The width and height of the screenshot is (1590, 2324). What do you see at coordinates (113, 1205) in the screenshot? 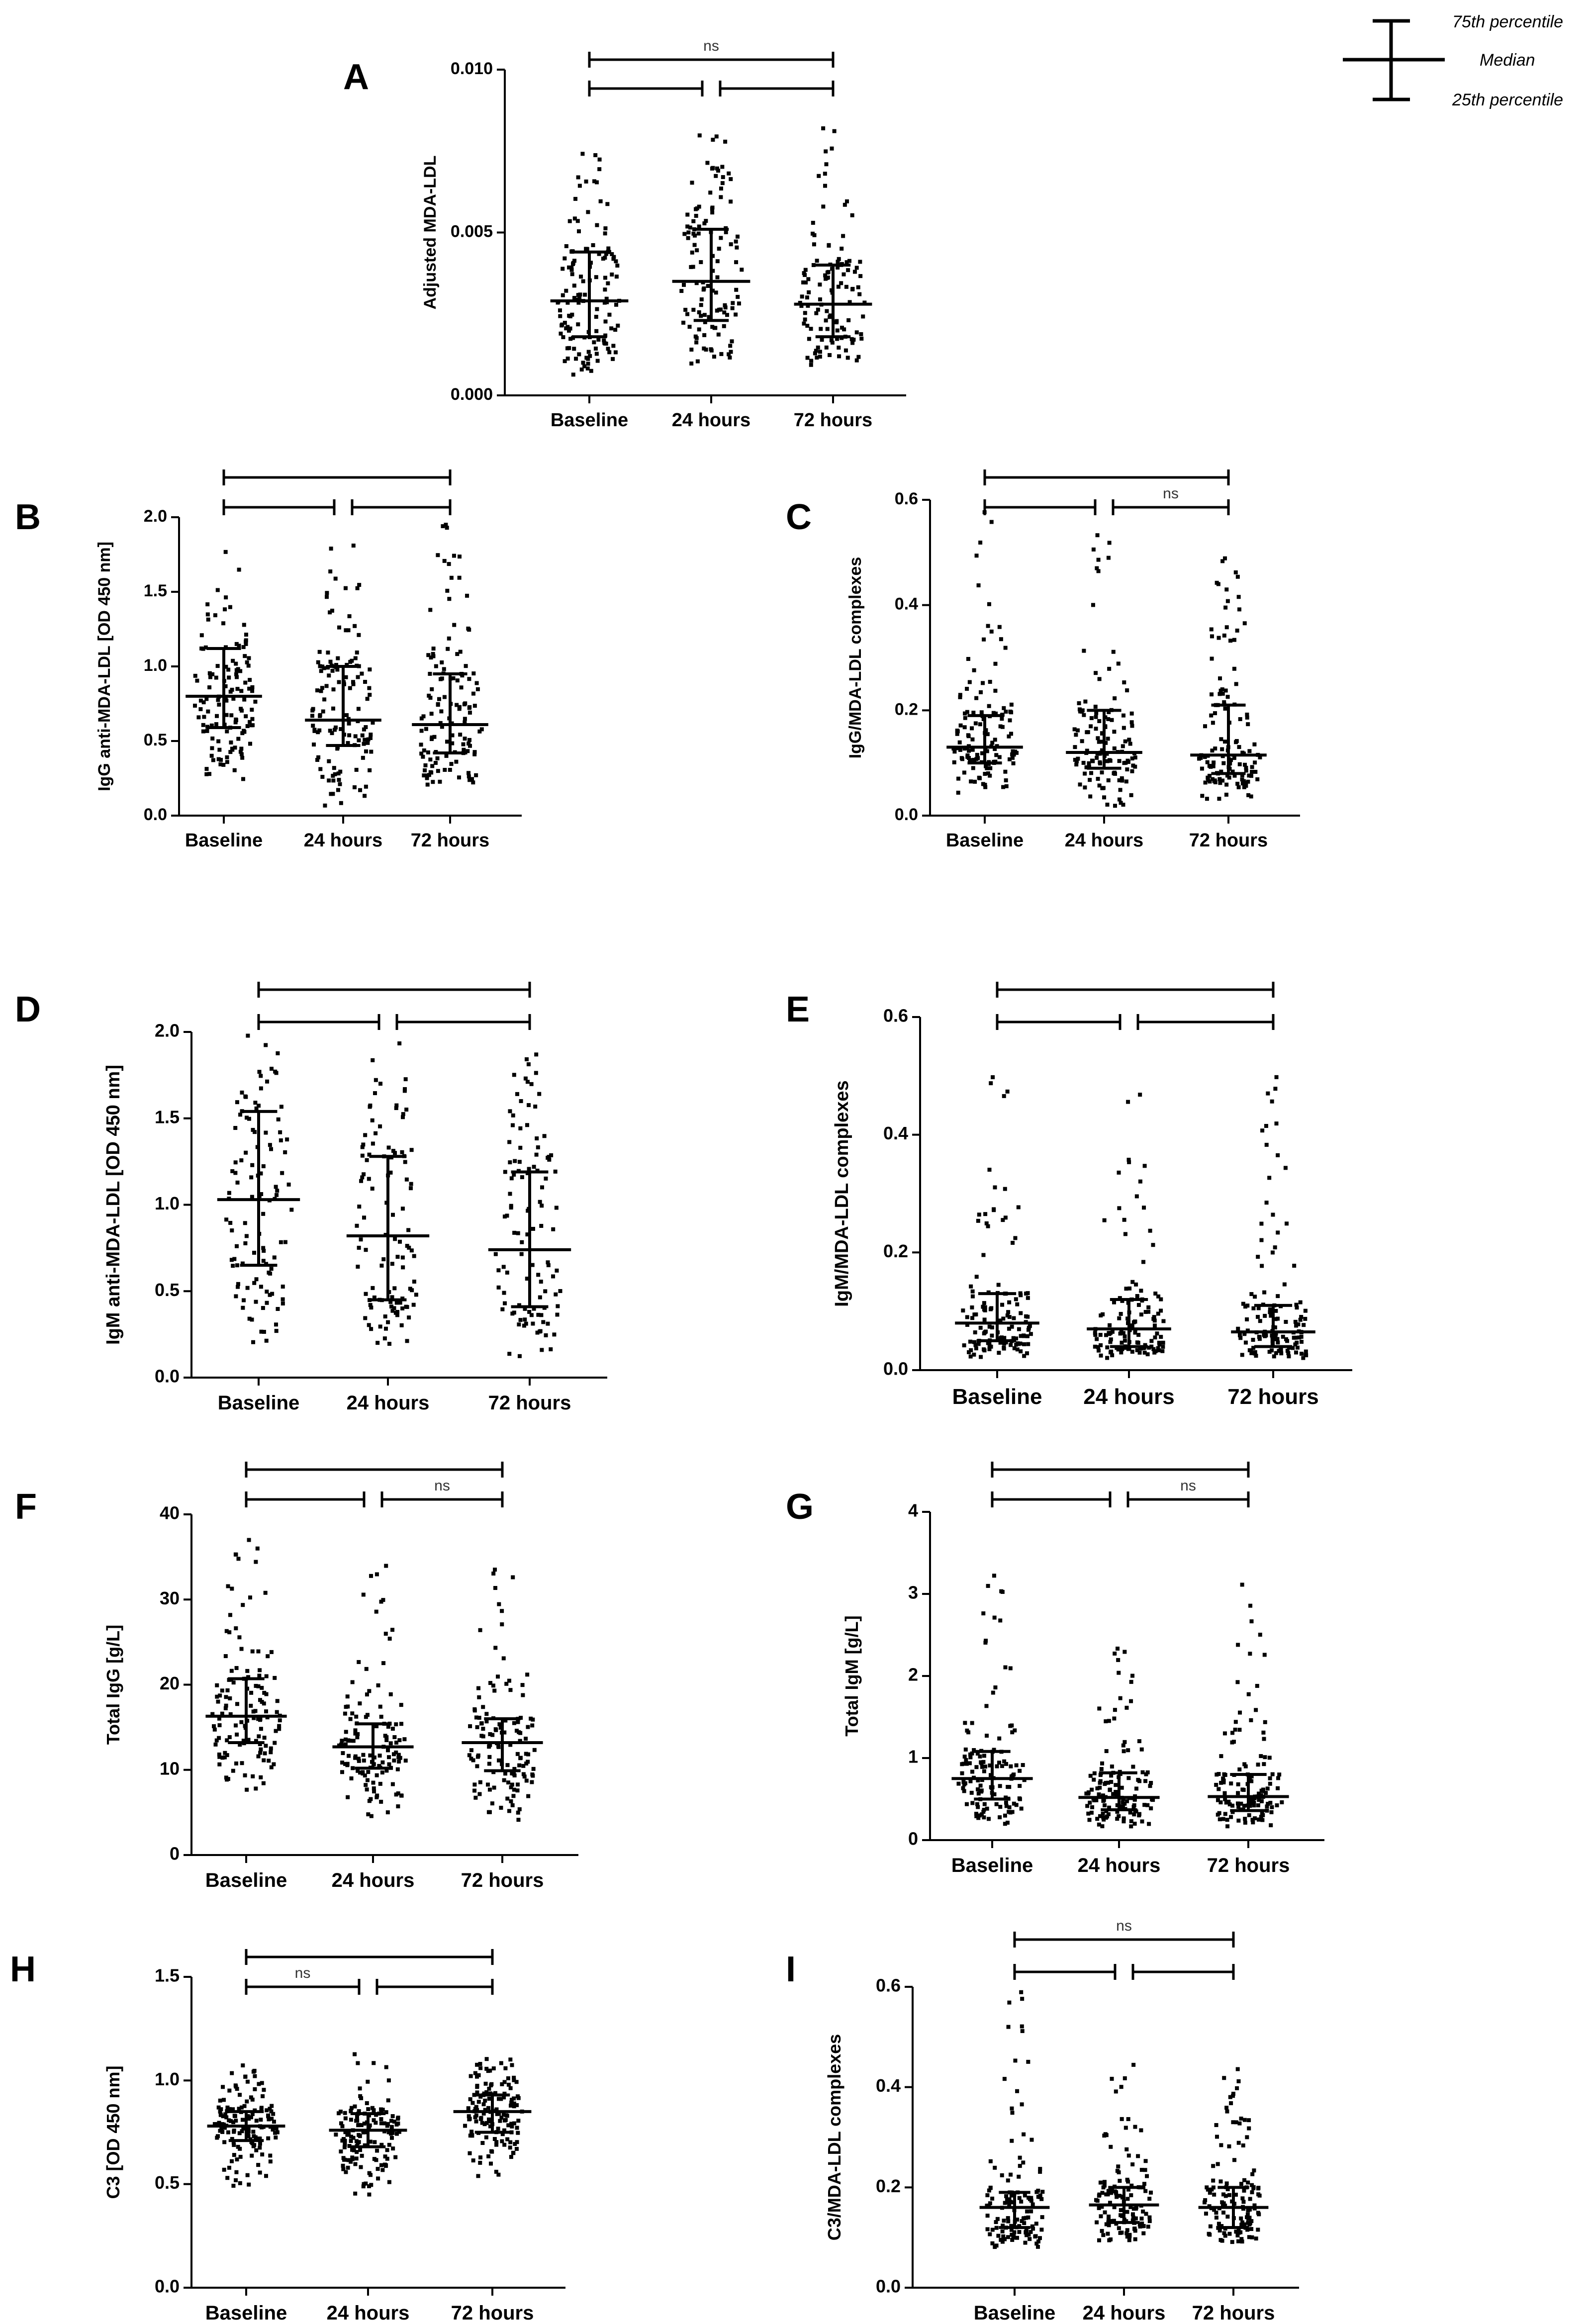
I see `y-axis-label: IgM anti-MDA-LDL [OD 450 nm]` at bounding box center [113, 1205].